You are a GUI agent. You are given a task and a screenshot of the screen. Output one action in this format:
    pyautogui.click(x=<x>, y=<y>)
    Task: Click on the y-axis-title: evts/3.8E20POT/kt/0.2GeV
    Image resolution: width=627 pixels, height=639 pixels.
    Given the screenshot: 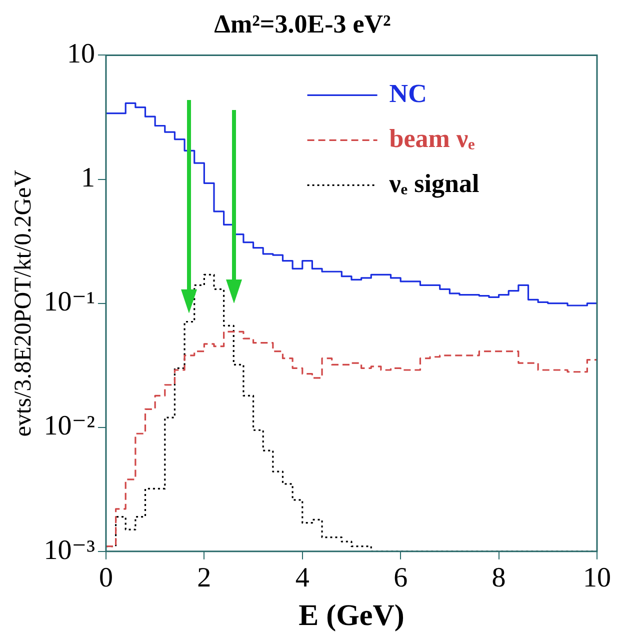 What is the action you would take?
    pyautogui.click(x=23, y=303)
    